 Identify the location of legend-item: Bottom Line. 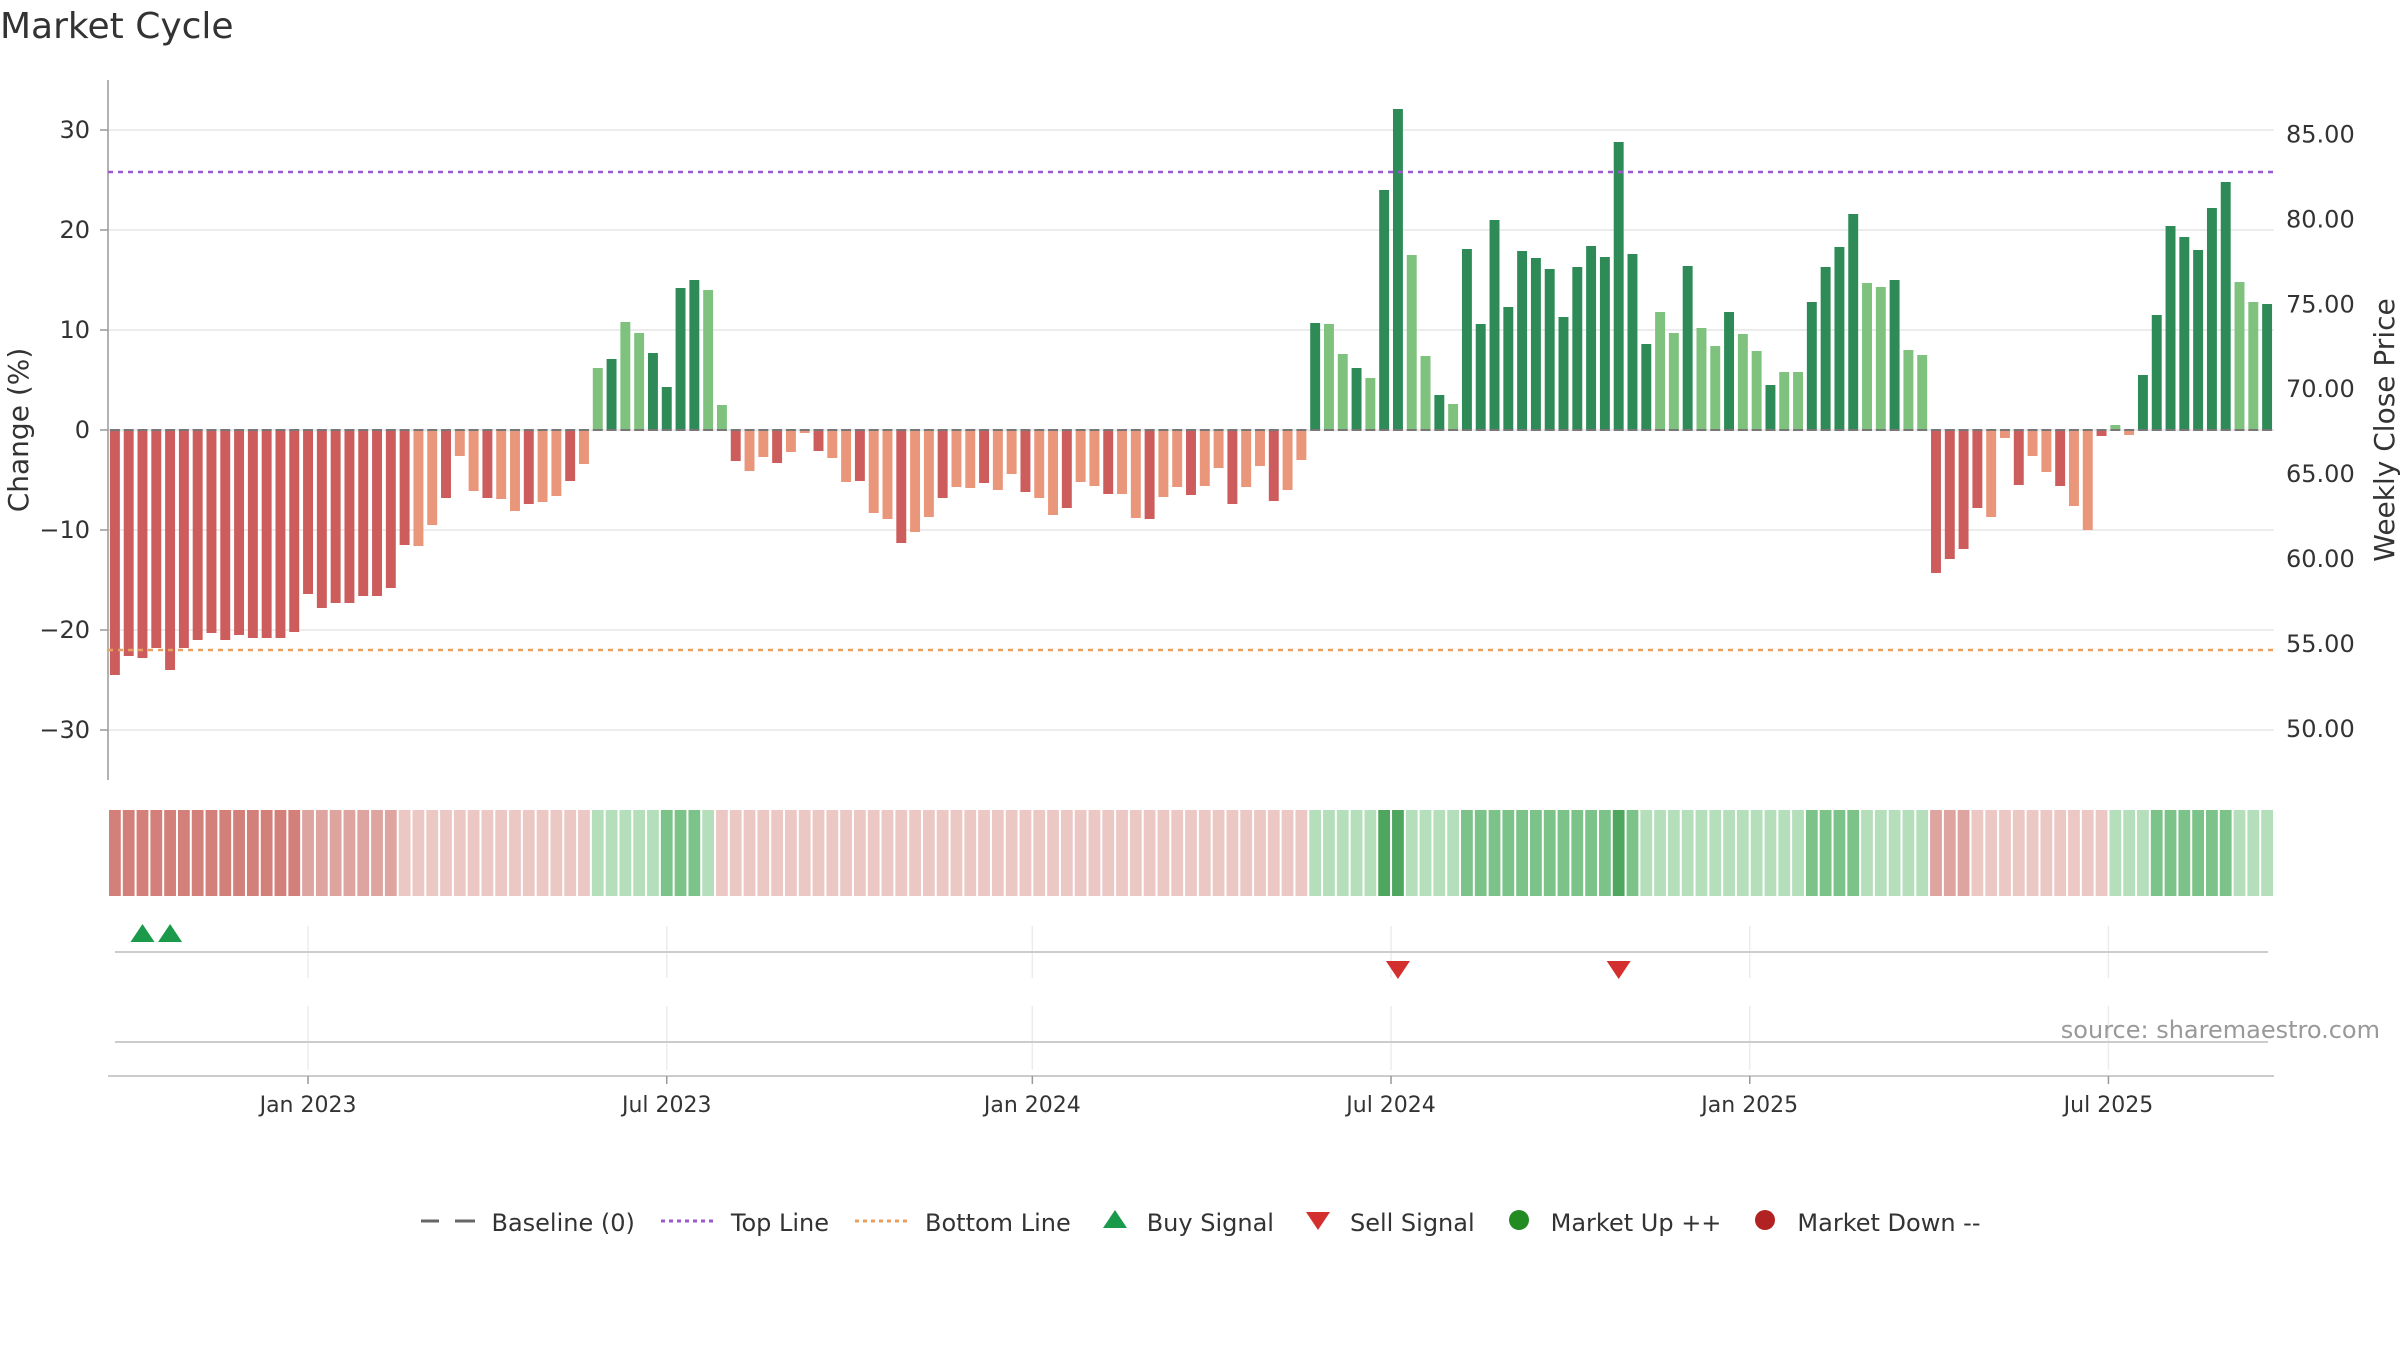
(962, 1223).